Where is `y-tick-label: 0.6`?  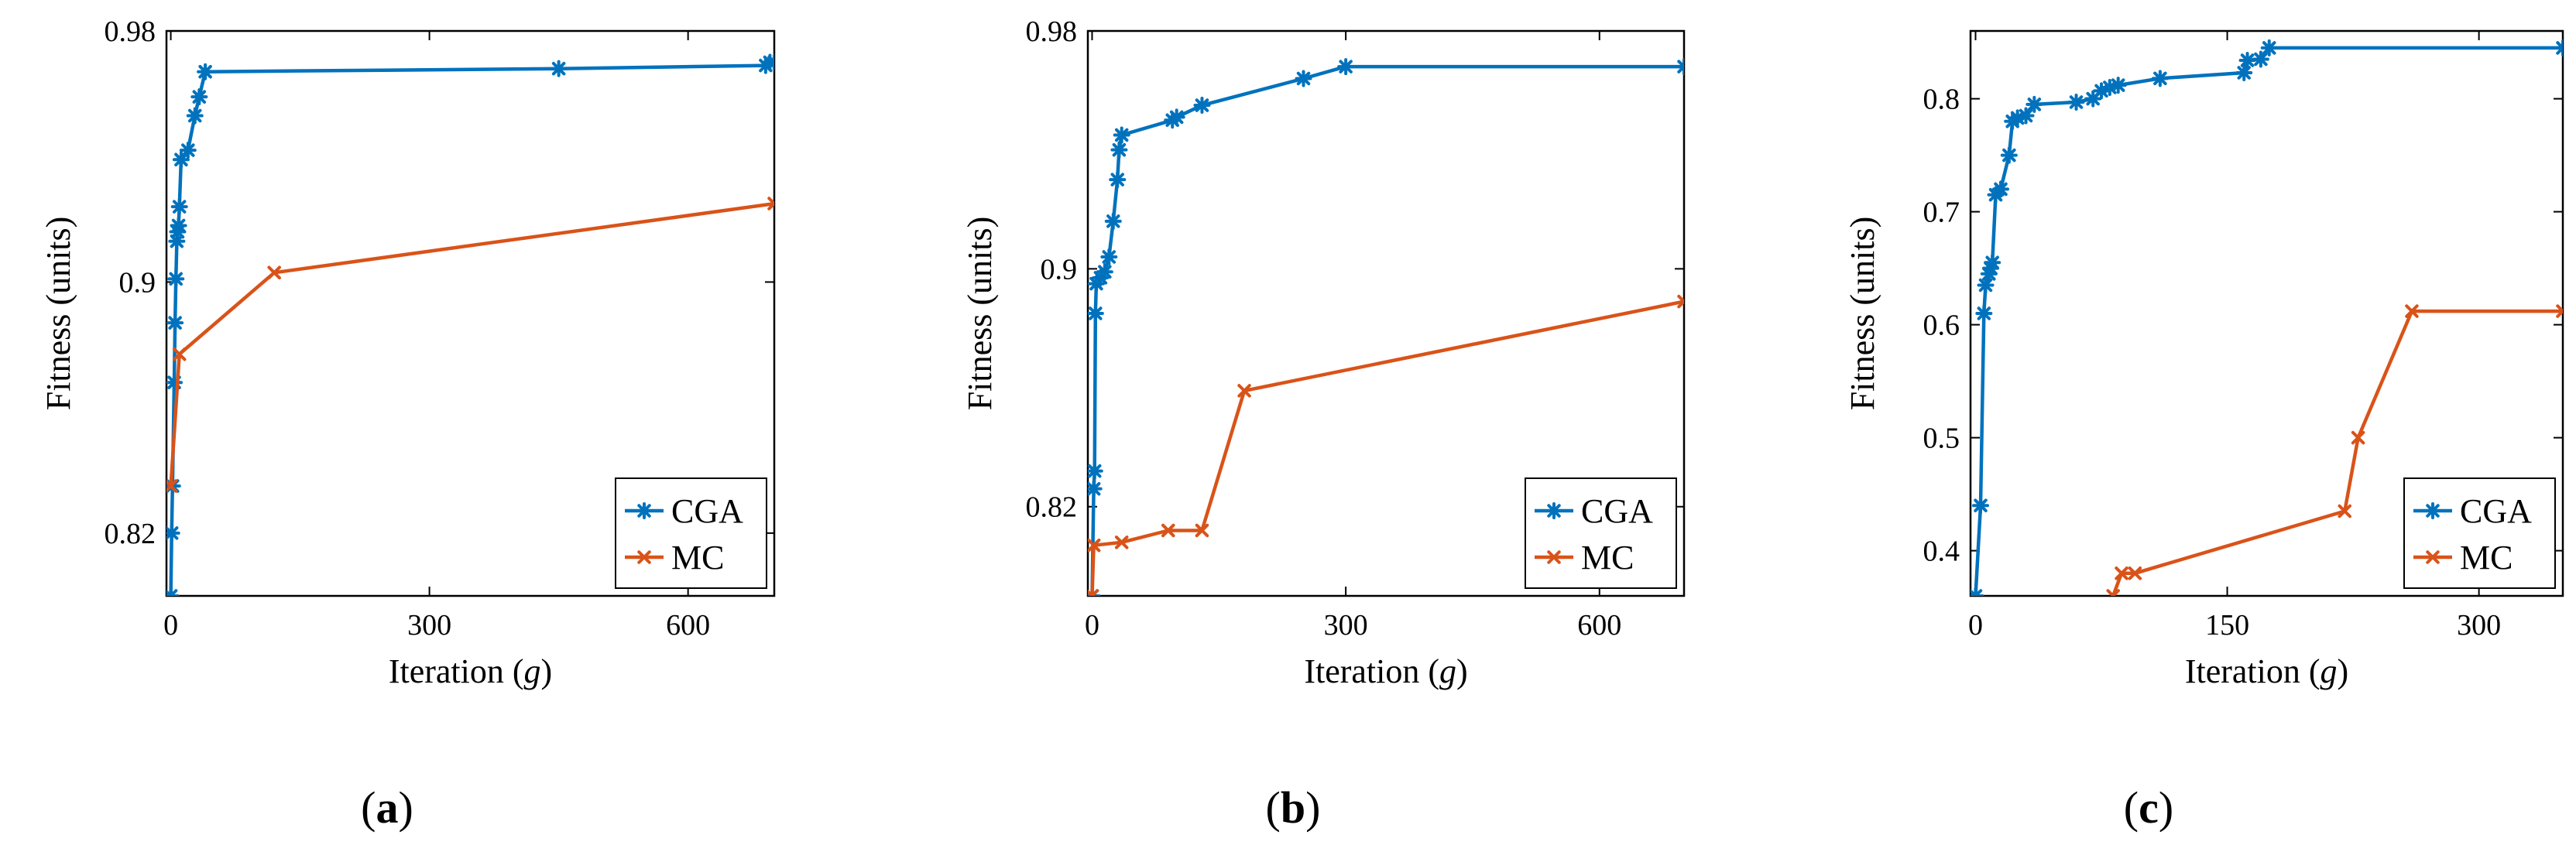
y-tick-label: 0.6 is located at coordinates (1941, 326).